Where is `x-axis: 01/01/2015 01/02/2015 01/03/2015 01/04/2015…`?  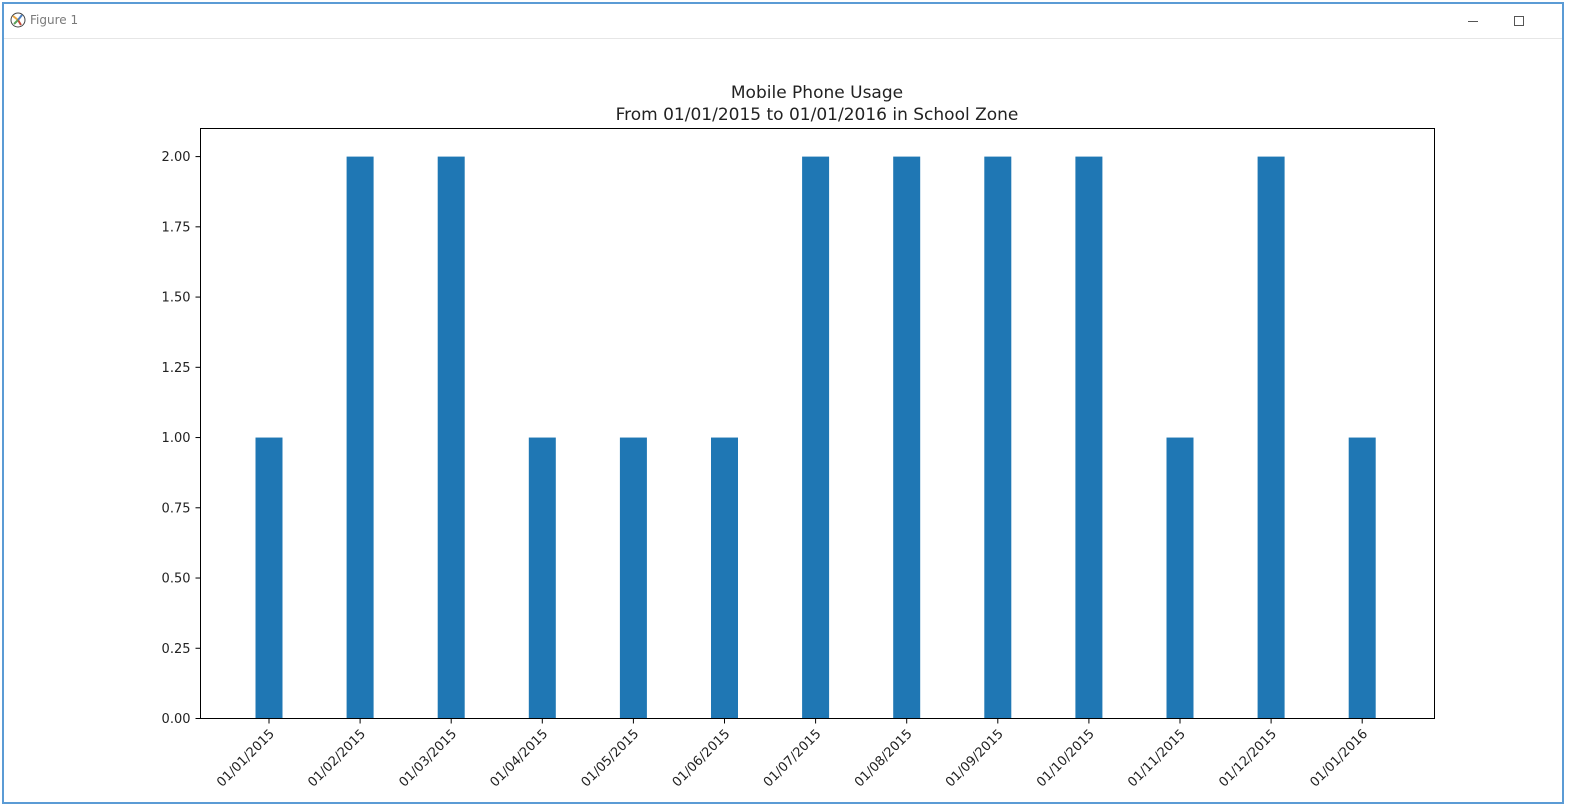 x-axis: 01/01/2015 01/02/2015 01/03/2015 01/04/2015… is located at coordinates (792, 754).